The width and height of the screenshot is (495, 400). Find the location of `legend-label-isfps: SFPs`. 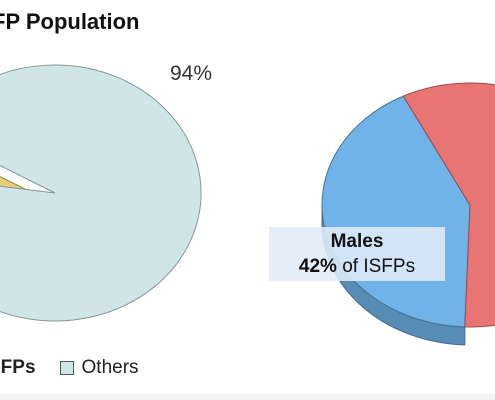

legend-label-isfps: SFPs is located at coordinates (18, 367).